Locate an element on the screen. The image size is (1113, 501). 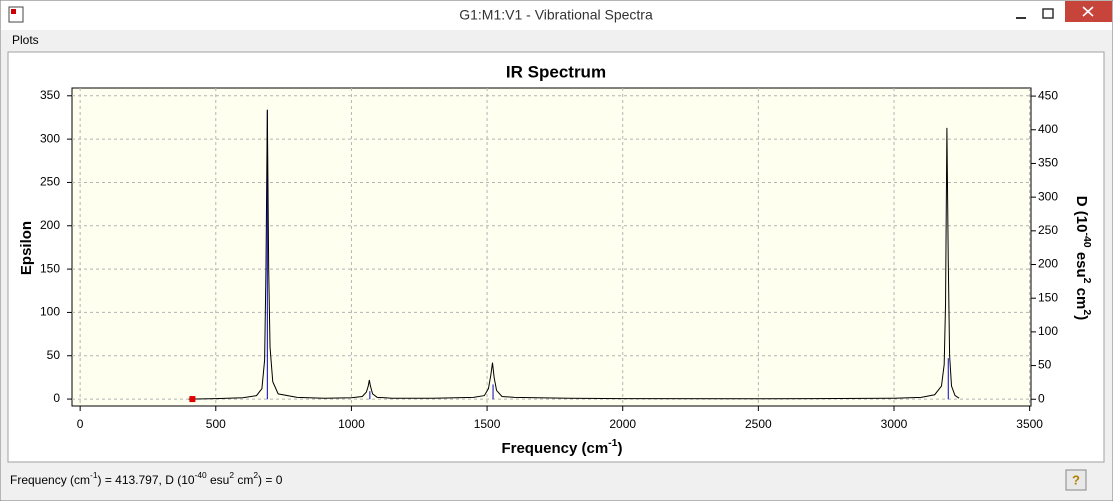
close-button is located at coordinates (1088, 11).